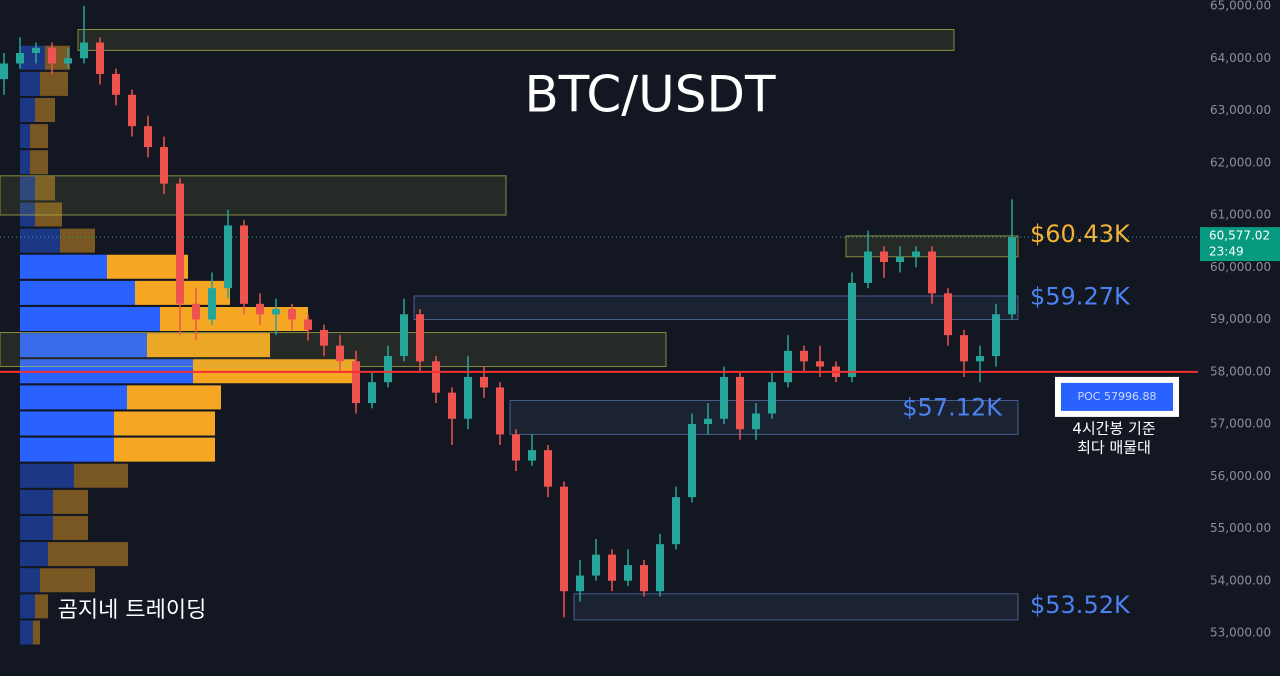 This screenshot has height=676, width=1280. I want to click on y-tick-label: 65,000.00, so click(1240, 6).